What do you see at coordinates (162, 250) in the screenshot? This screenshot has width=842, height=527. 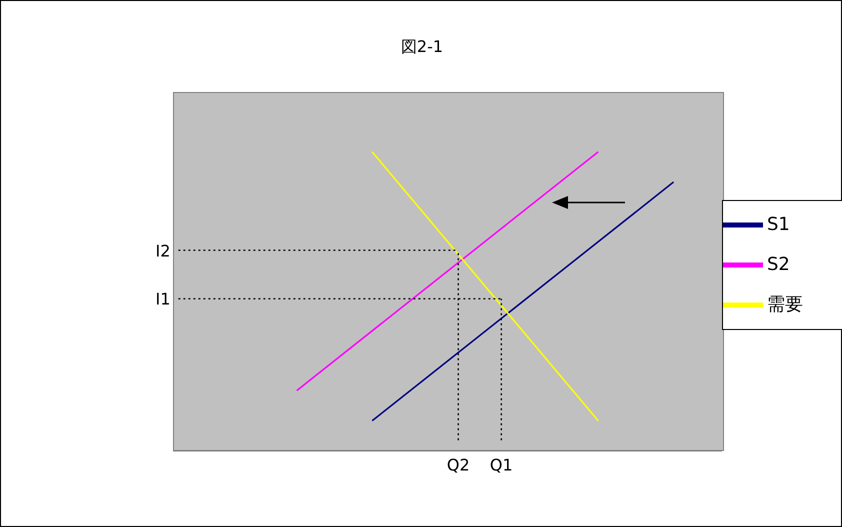 I see `series-label: I2` at bounding box center [162, 250].